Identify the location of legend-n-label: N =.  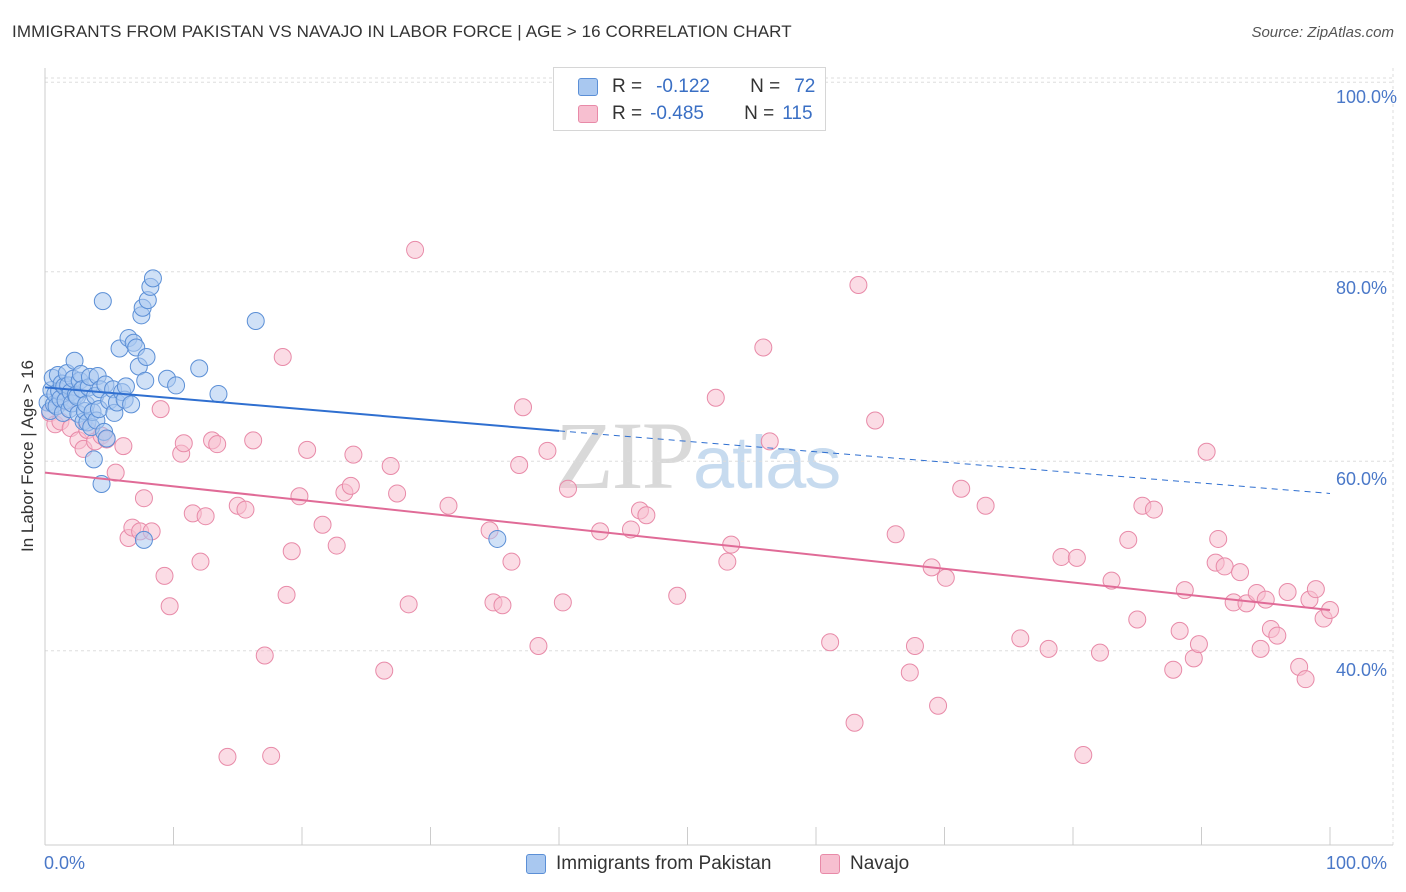
(759, 113).